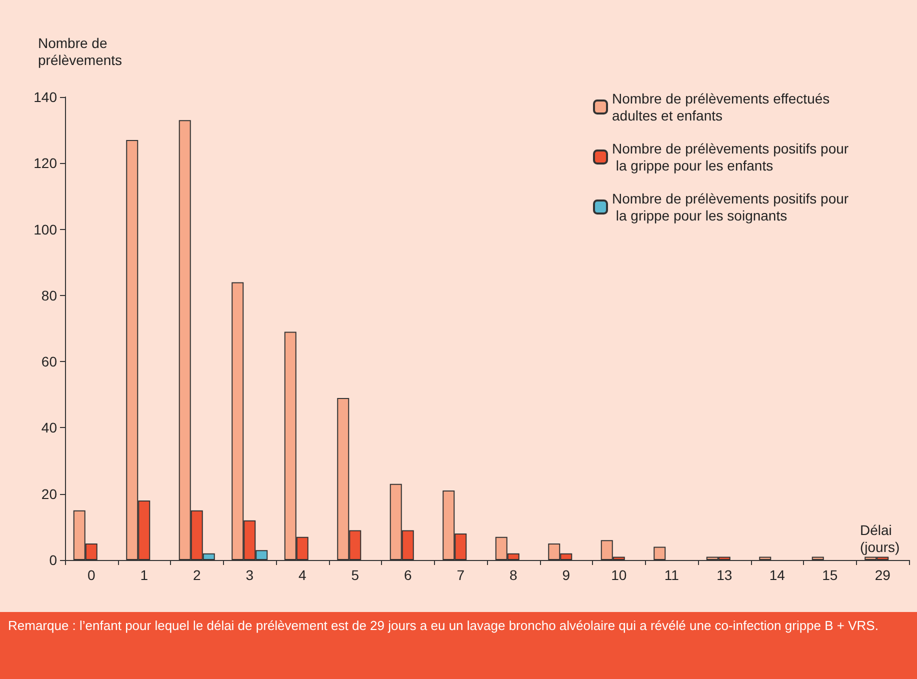 The height and width of the screenshot is (679, 917). I want to click on y-tick-label: 100, so click(46, 229).